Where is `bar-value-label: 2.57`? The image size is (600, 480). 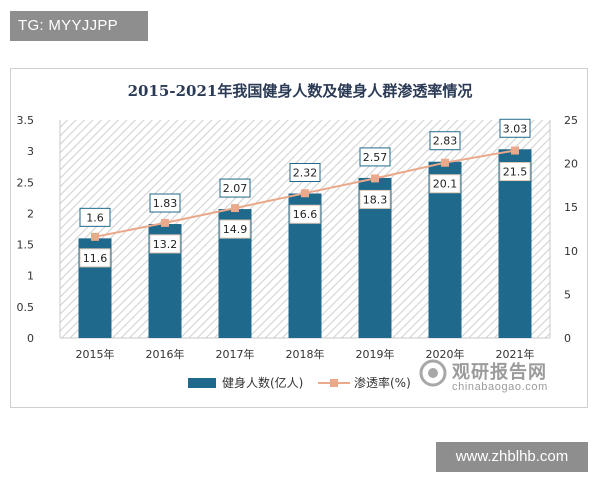 bar-value-label: 2.57 is located at coordinates (375, 157).